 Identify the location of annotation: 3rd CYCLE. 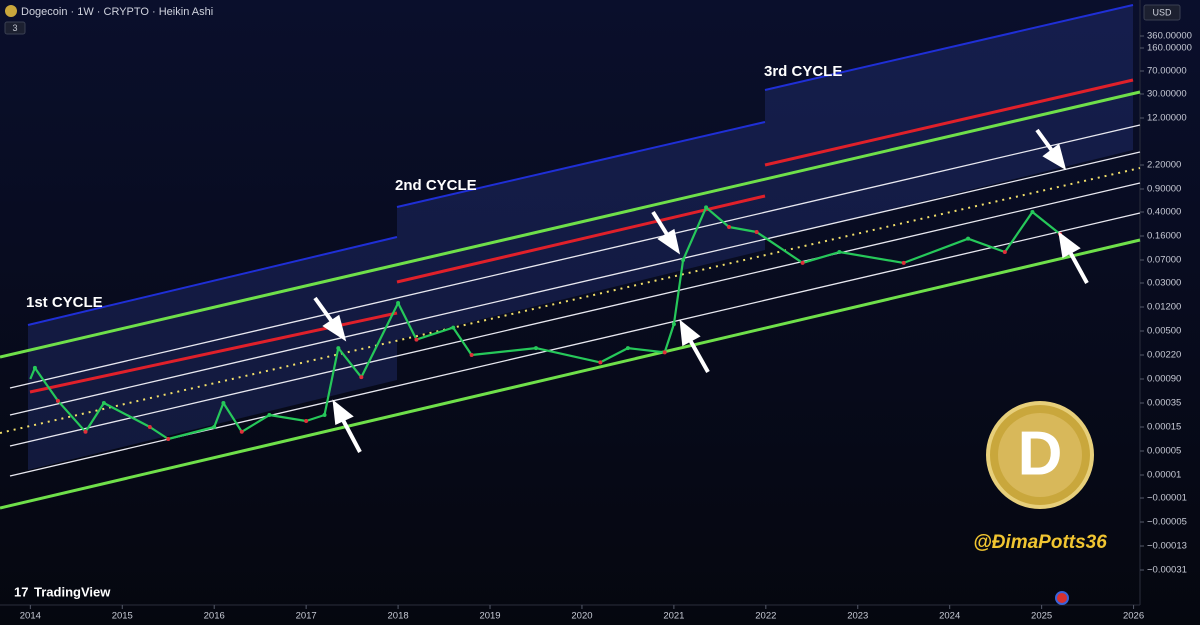
(803, 71).